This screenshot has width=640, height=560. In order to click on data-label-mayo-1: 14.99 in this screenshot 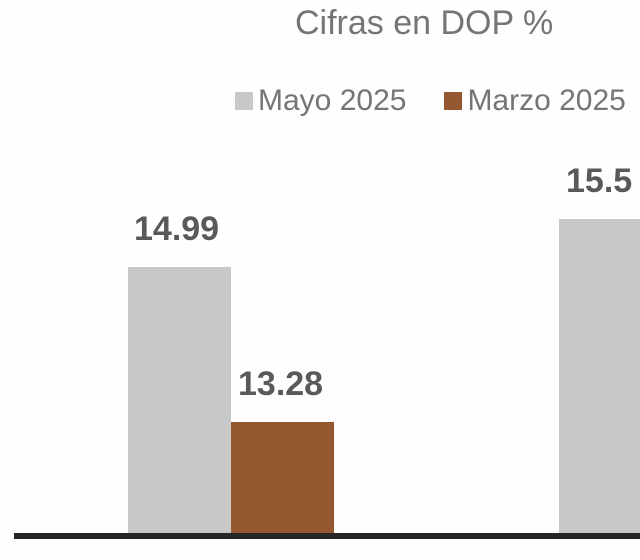, I will do `click(177, 229)`.